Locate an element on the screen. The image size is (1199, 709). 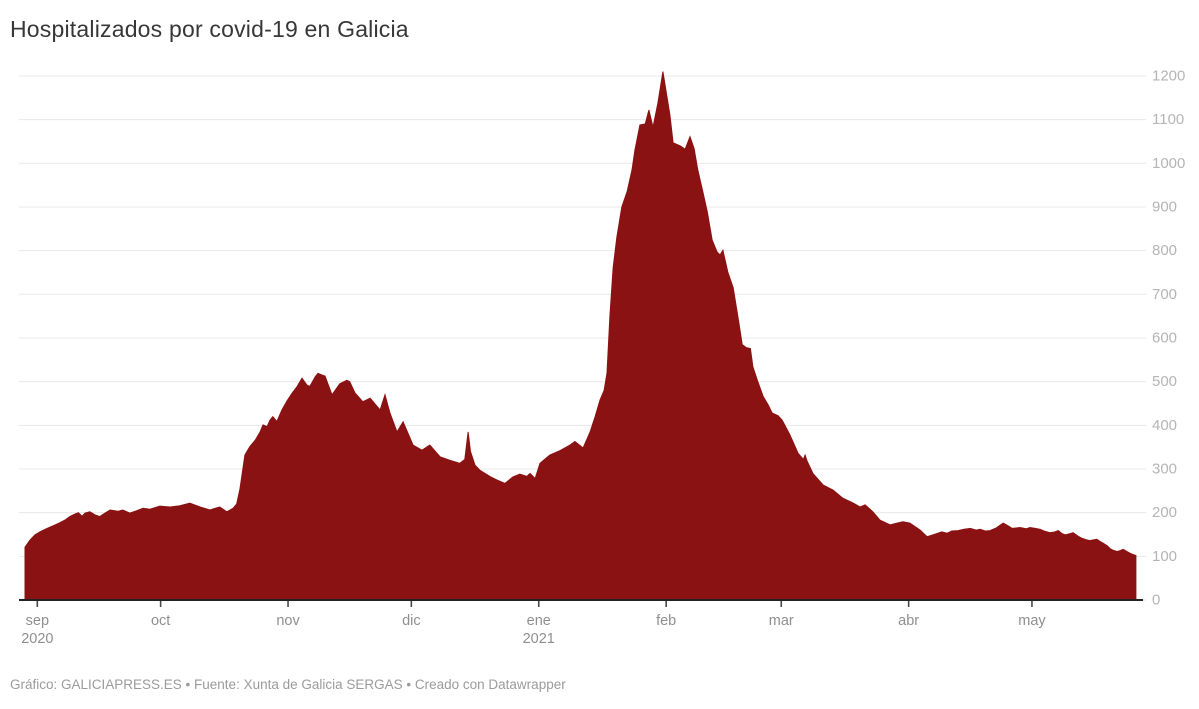
y-axis-label: 500 is located at coordinates (1164, 381).